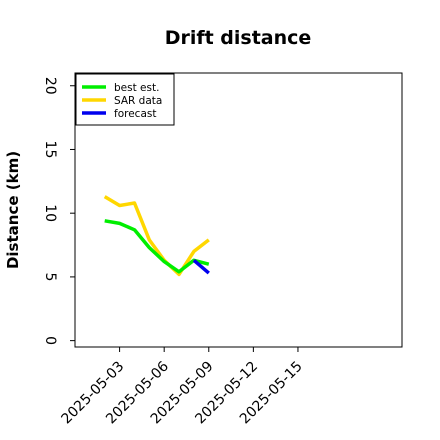 Image resolution: width=440 pixels, height=440 pixels. What do you see at coordinates (50, 213) in the screenshot?
I see `y-tick-label: 10` at bounding box center [50, 213].